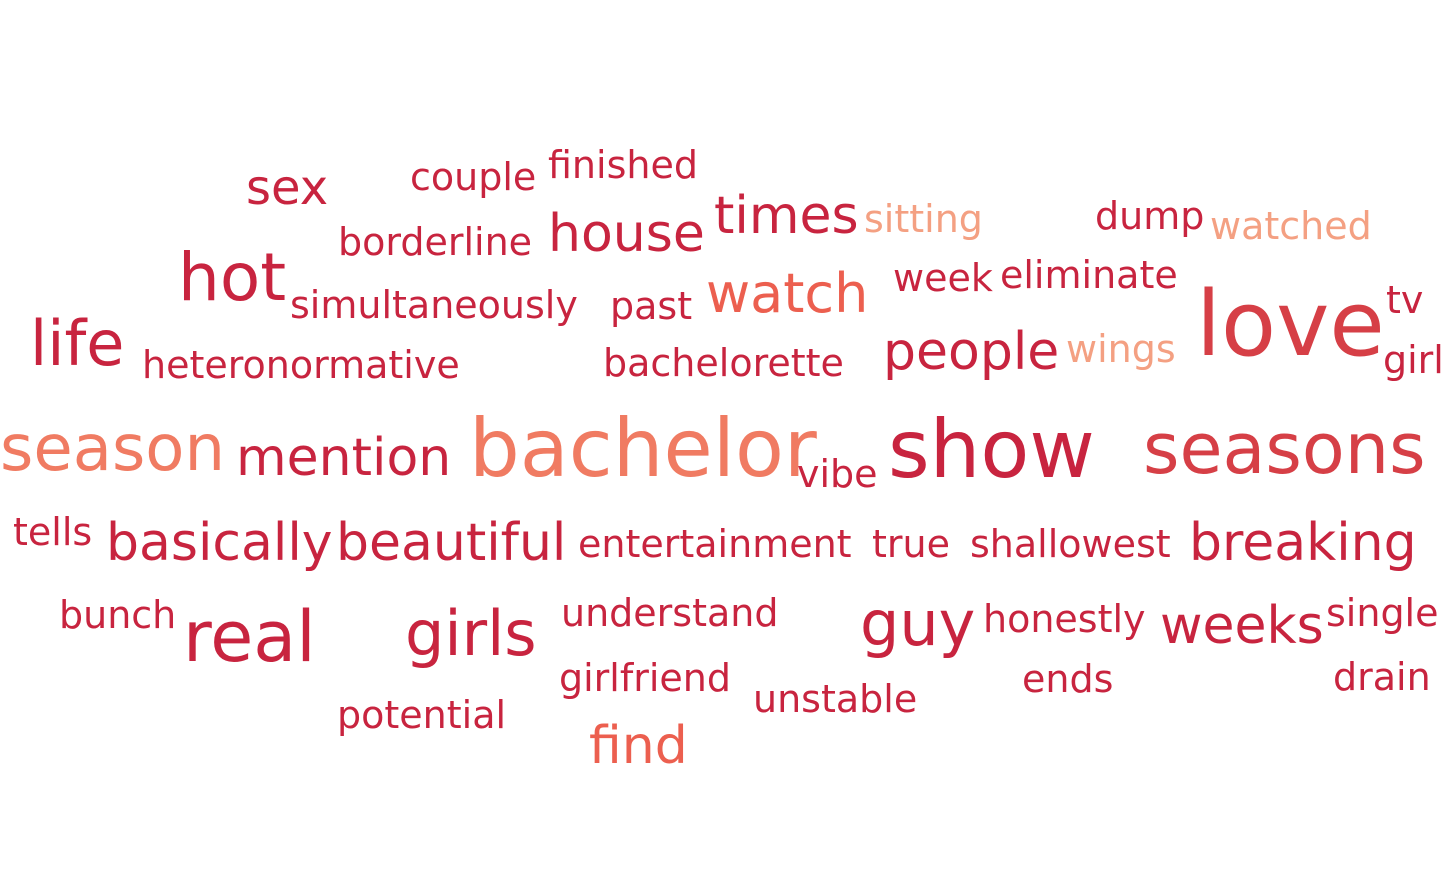 The image size is (1452, 896). Describe the element at coordinates (923, 219) in the screenshot. I see `word-sitting: sitting` at that location.